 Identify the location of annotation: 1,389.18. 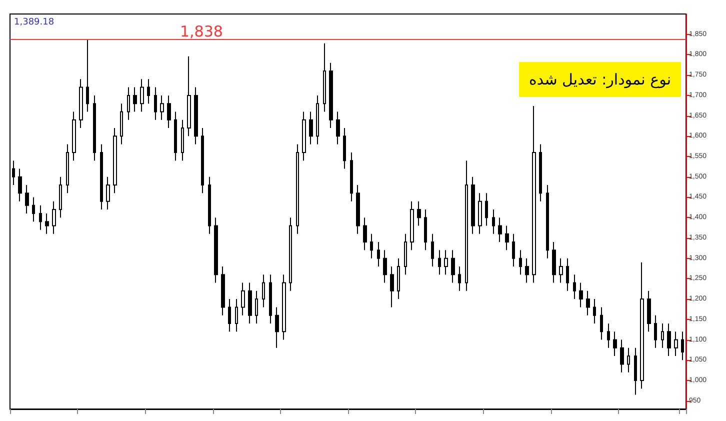
(34, 23).